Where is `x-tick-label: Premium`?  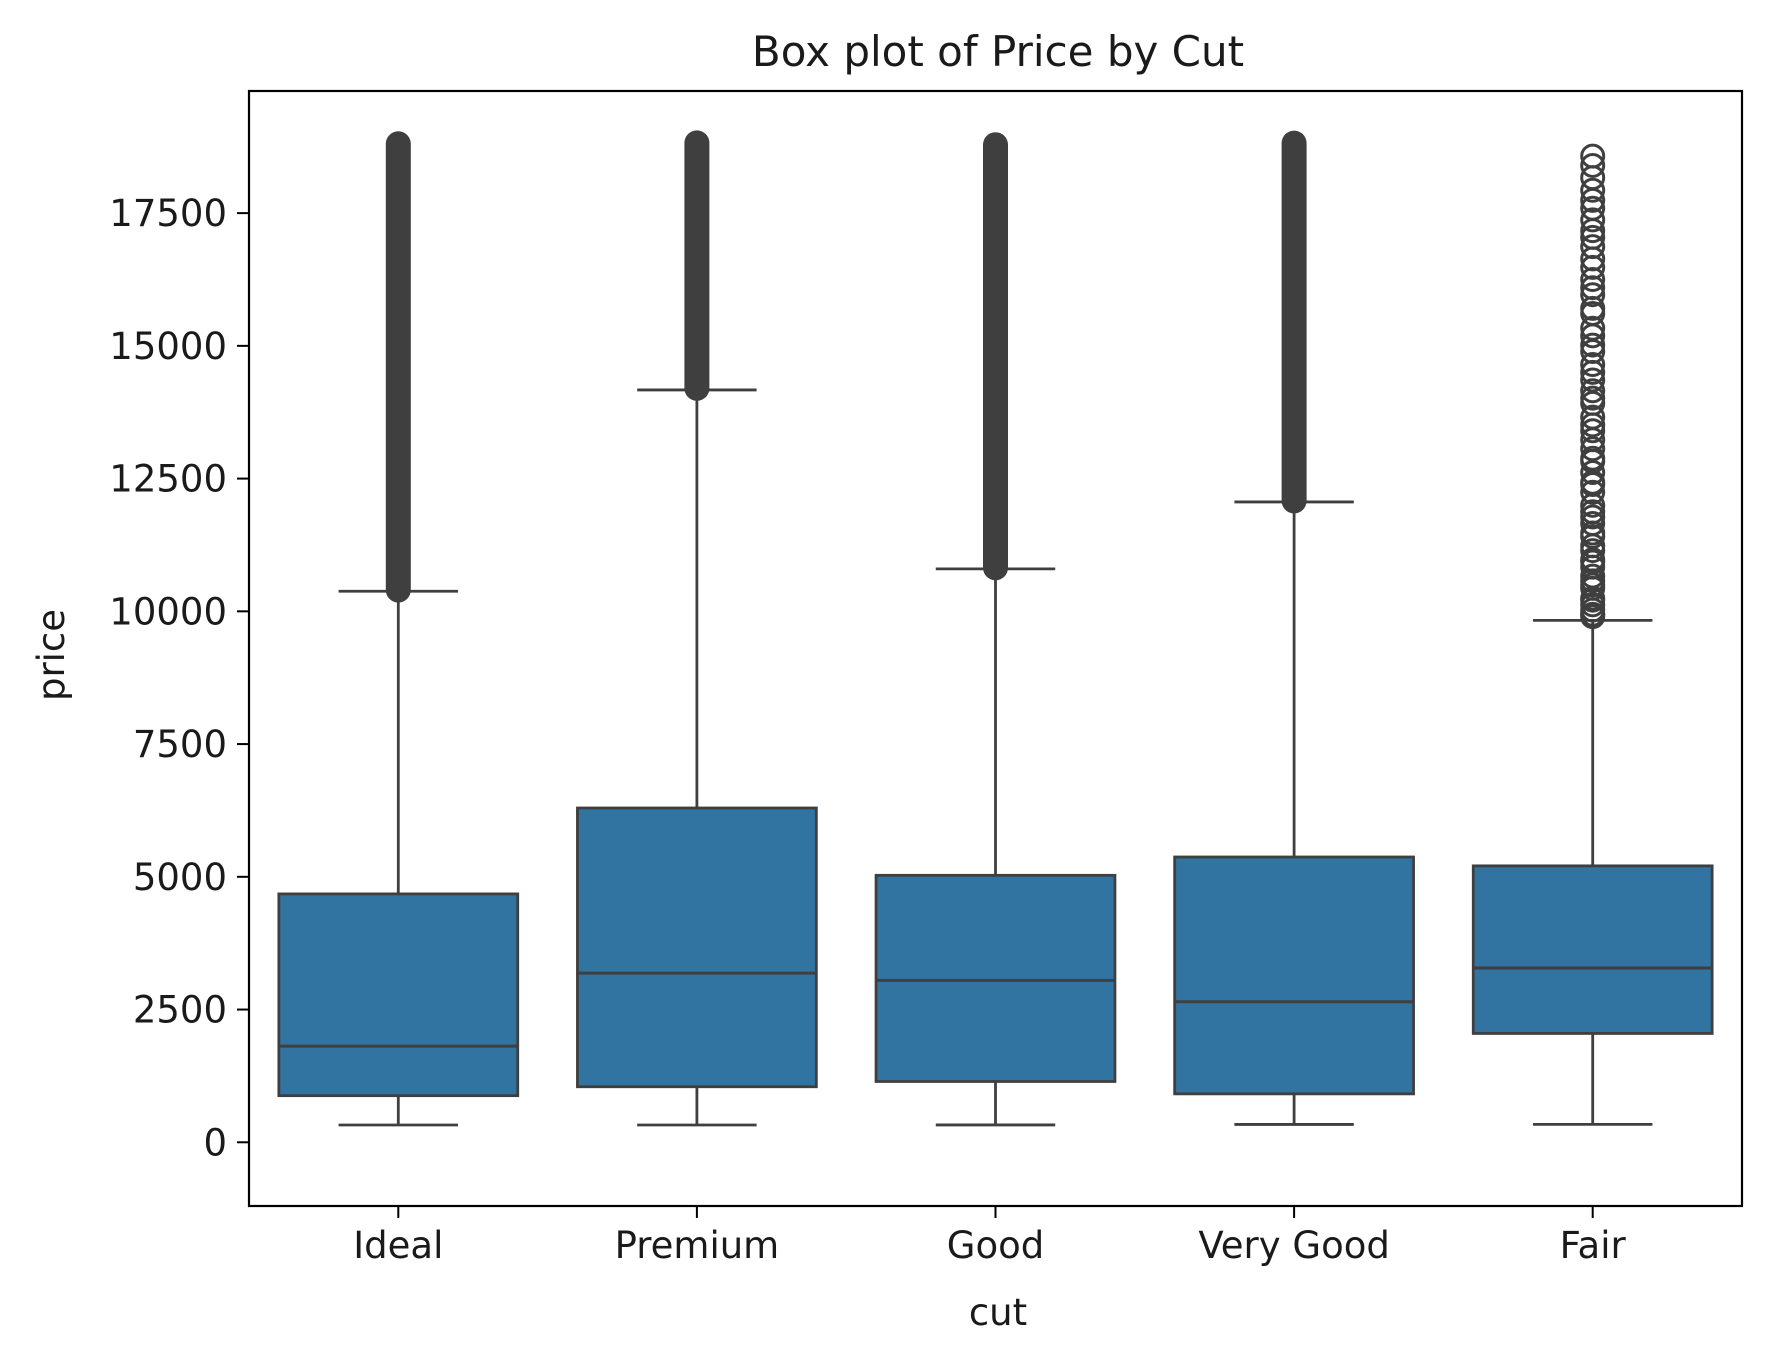 x-tick-label: Premium is located at coordinates (697, 1245).